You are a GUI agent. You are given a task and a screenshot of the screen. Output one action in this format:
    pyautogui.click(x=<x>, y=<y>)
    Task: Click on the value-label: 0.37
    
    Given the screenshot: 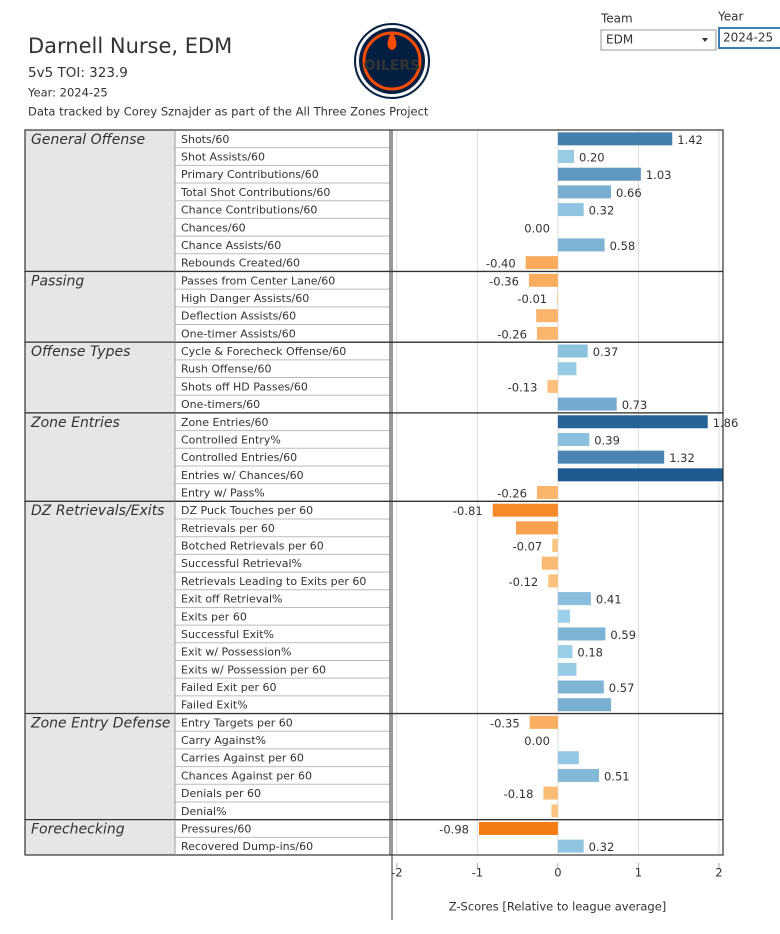 What is the action you would take?
    pyautogui.click(x=606, y=352)
    